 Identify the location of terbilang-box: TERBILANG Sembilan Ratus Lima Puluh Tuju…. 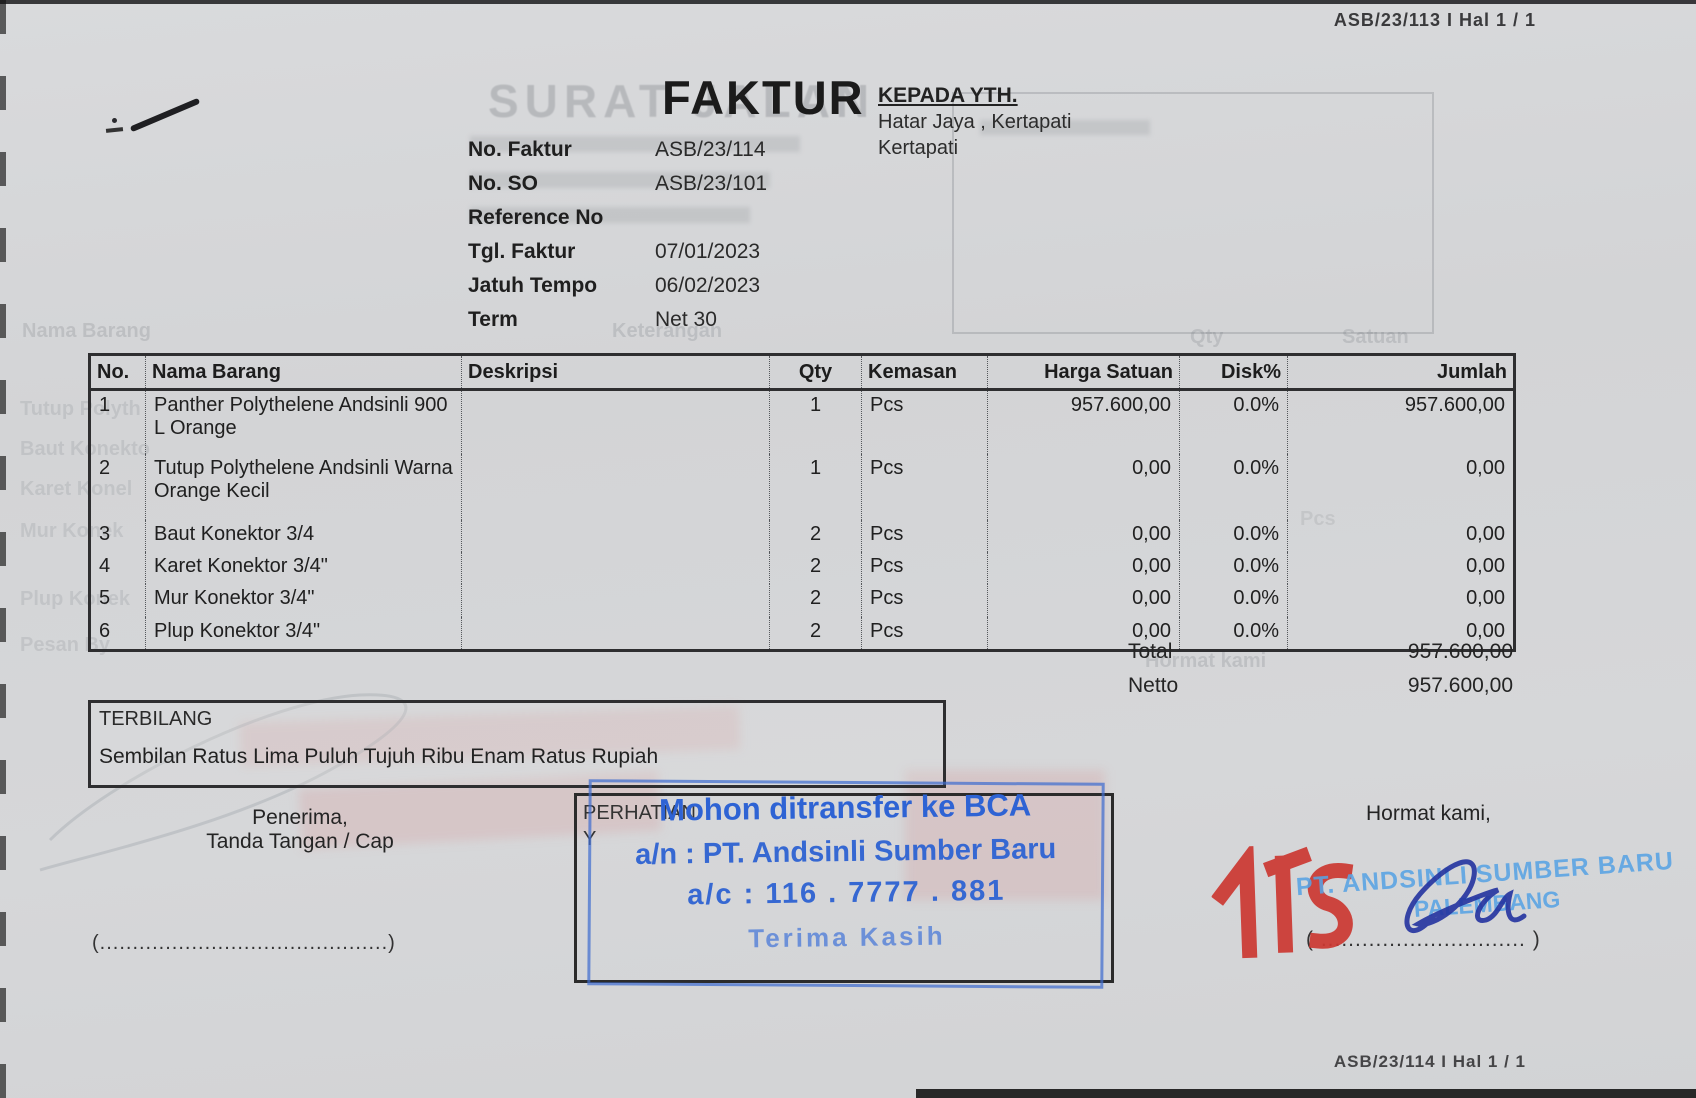
(517, 744).